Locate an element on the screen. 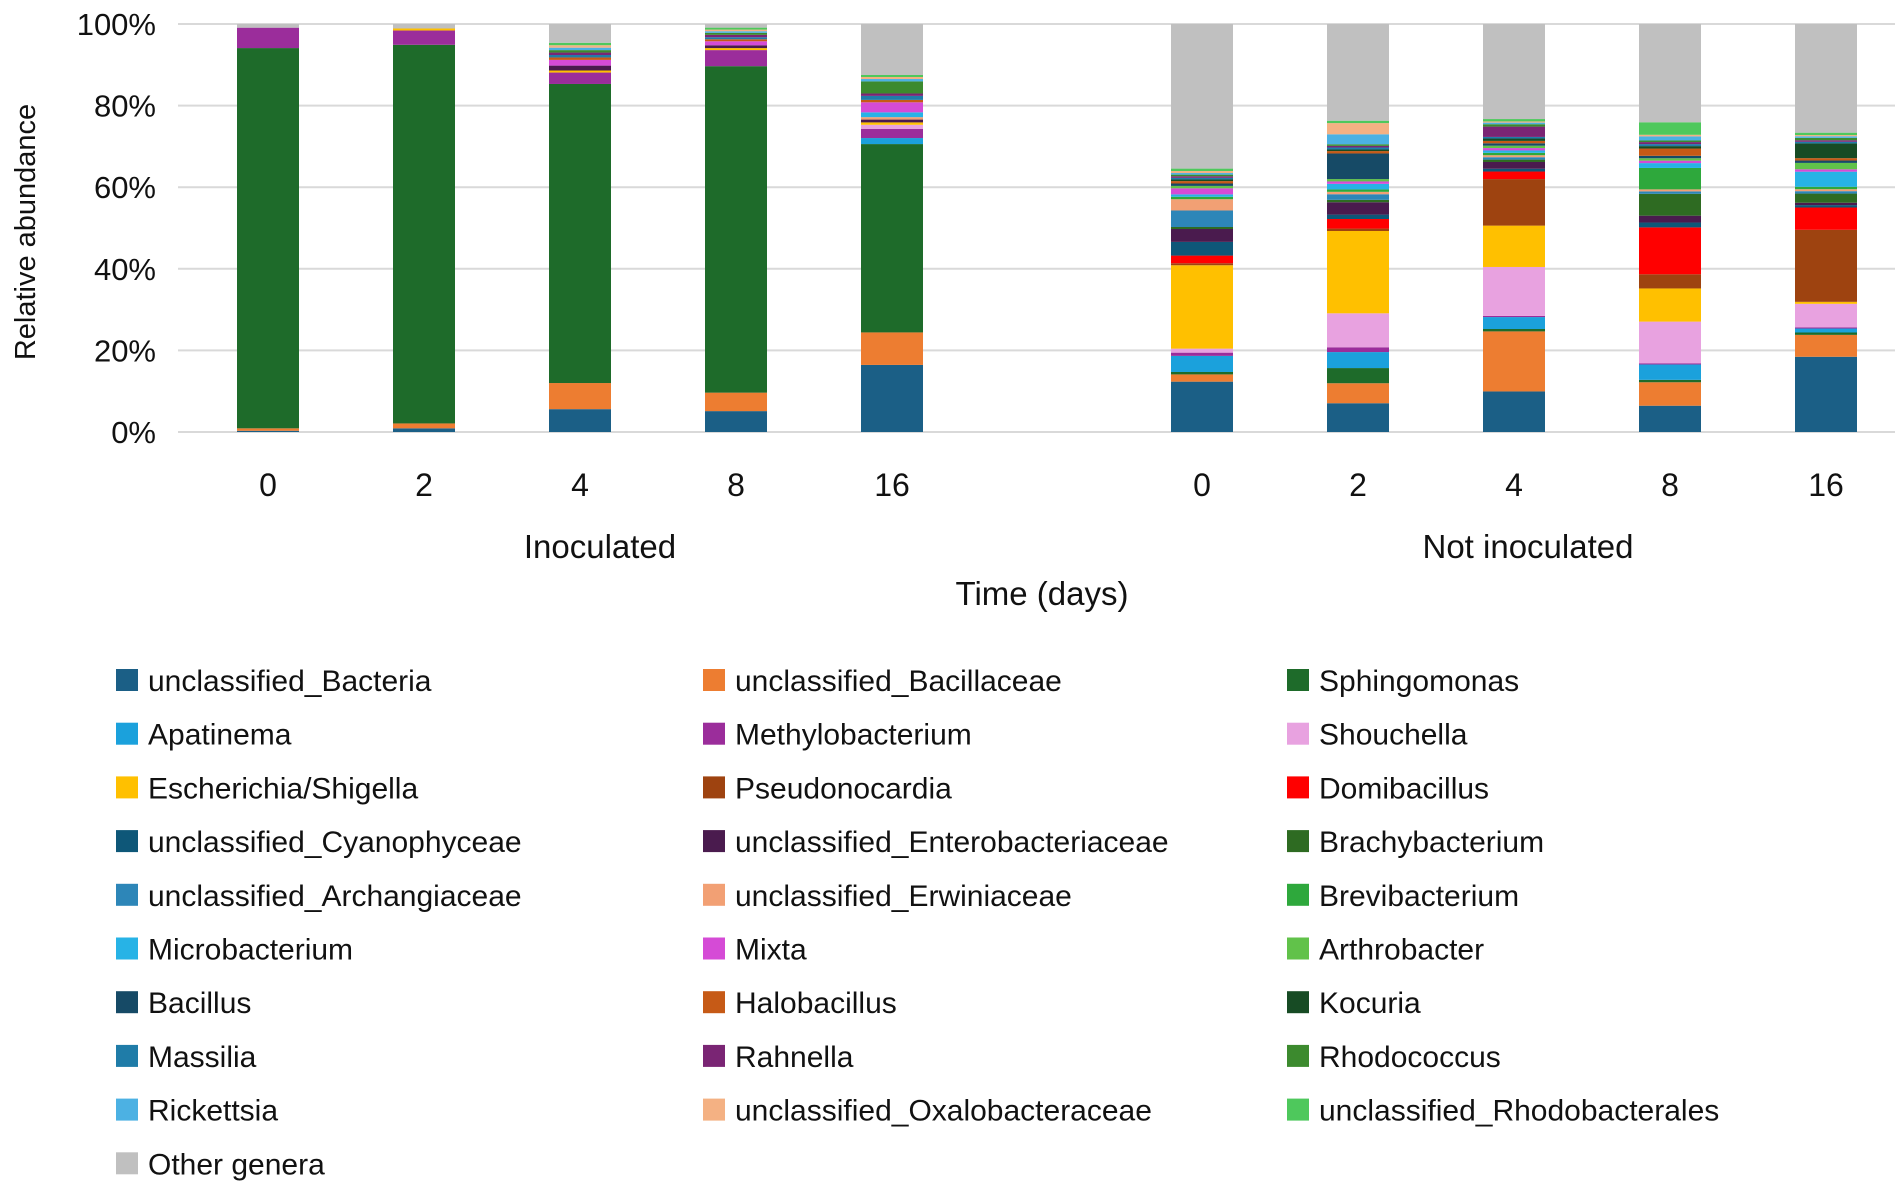 This screenshot has width=1902, height=1185. legend-item: Brevibacterium is located at coordinates (1403, 896).